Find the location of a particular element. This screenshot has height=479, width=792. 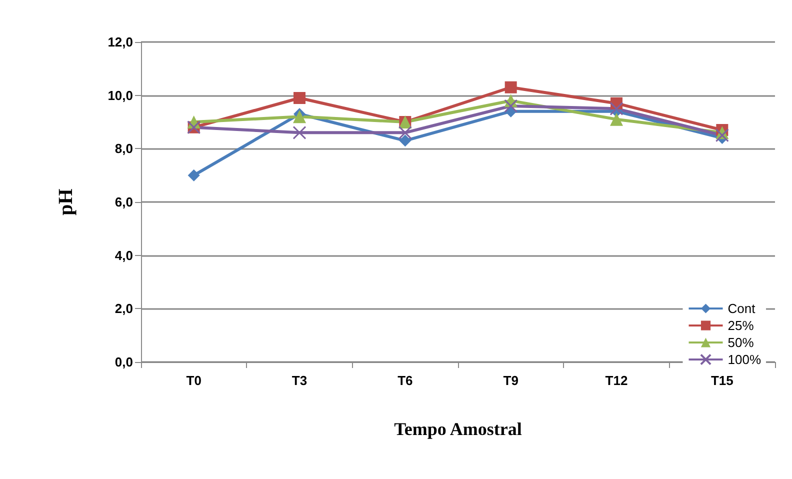

x-tick-label: T6 is located at coordinates (405, 380).